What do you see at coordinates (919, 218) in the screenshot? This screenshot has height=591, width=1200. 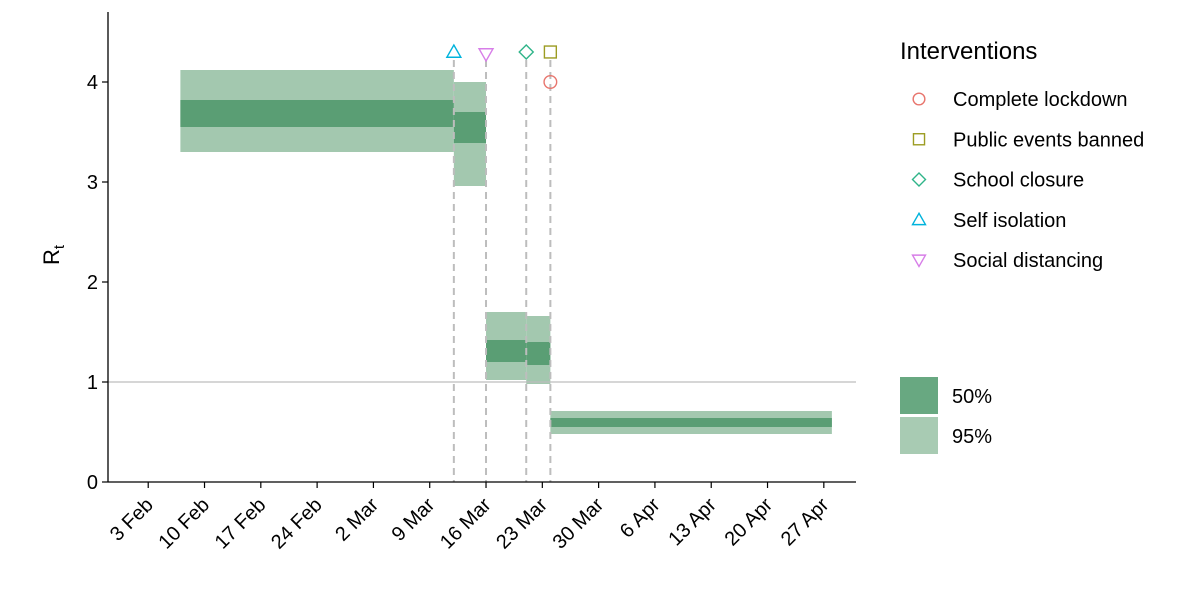 I see `legend-marker-self-isolation` at bounding box center [919, 218].